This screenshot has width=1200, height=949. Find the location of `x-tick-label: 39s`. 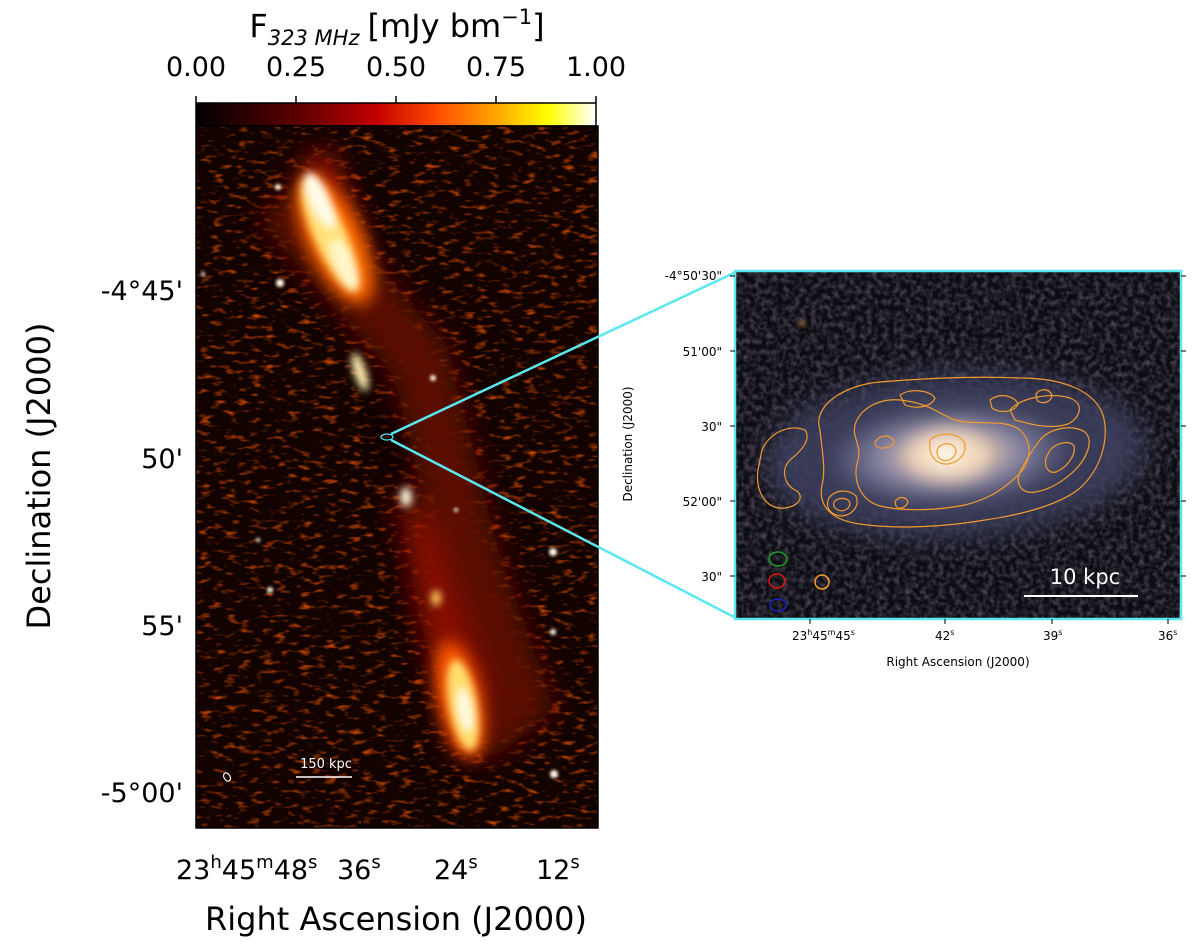

x-tick-label: 39s is located at coordinates (1052, 635).